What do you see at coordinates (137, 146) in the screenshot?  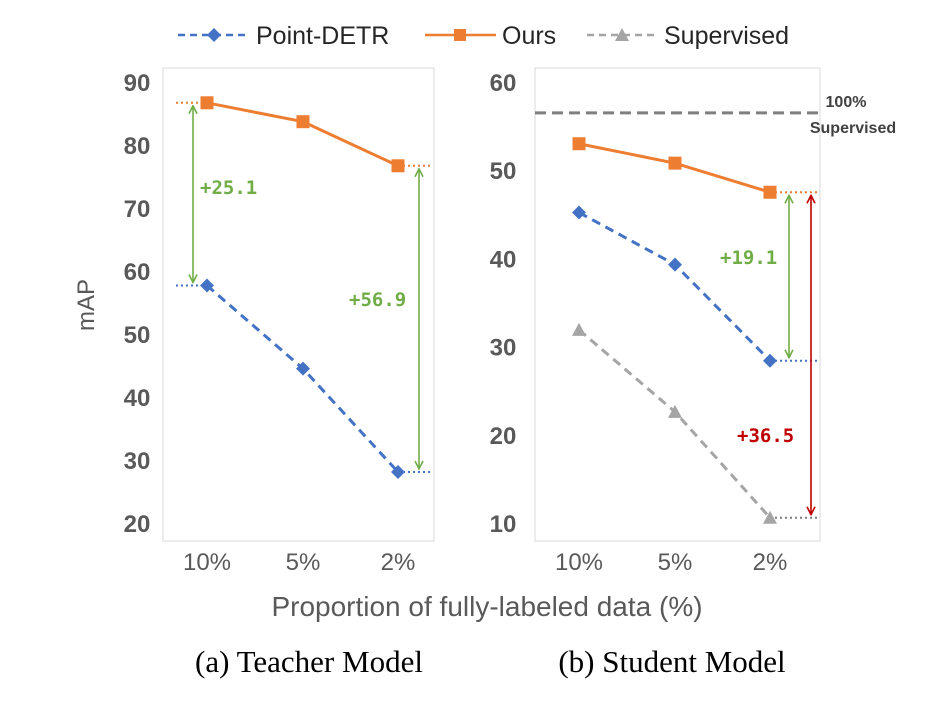 I see `panel-a-ytick-80: 80` at bounding box center [137, 146].